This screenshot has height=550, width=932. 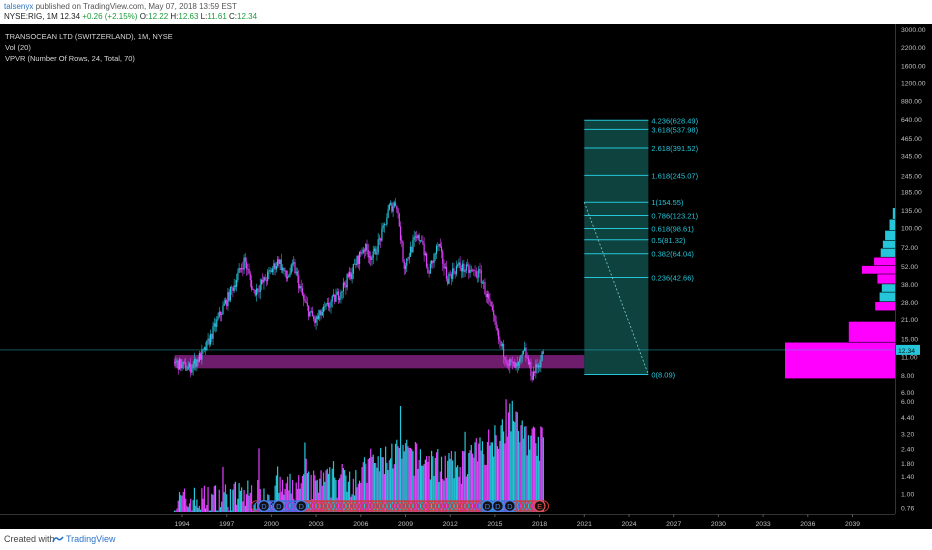 What do you see at coordinates (908, 349) in the screenshot?
I see `last-price-badge` at bounding box center [908, 349].